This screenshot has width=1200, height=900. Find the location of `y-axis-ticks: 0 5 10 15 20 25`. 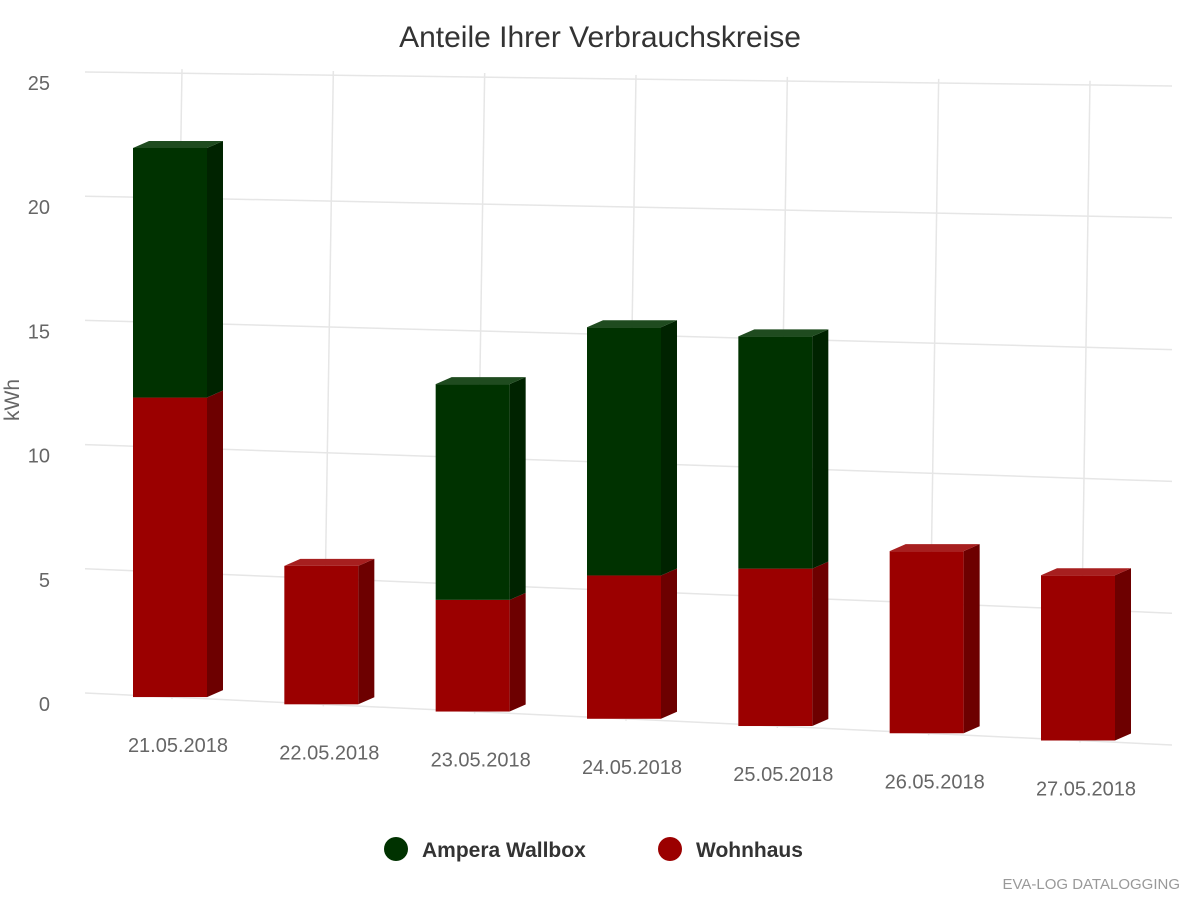

y-axis-ticks: 0 5 10 15 20 25 is located at coordinates (39, 394).